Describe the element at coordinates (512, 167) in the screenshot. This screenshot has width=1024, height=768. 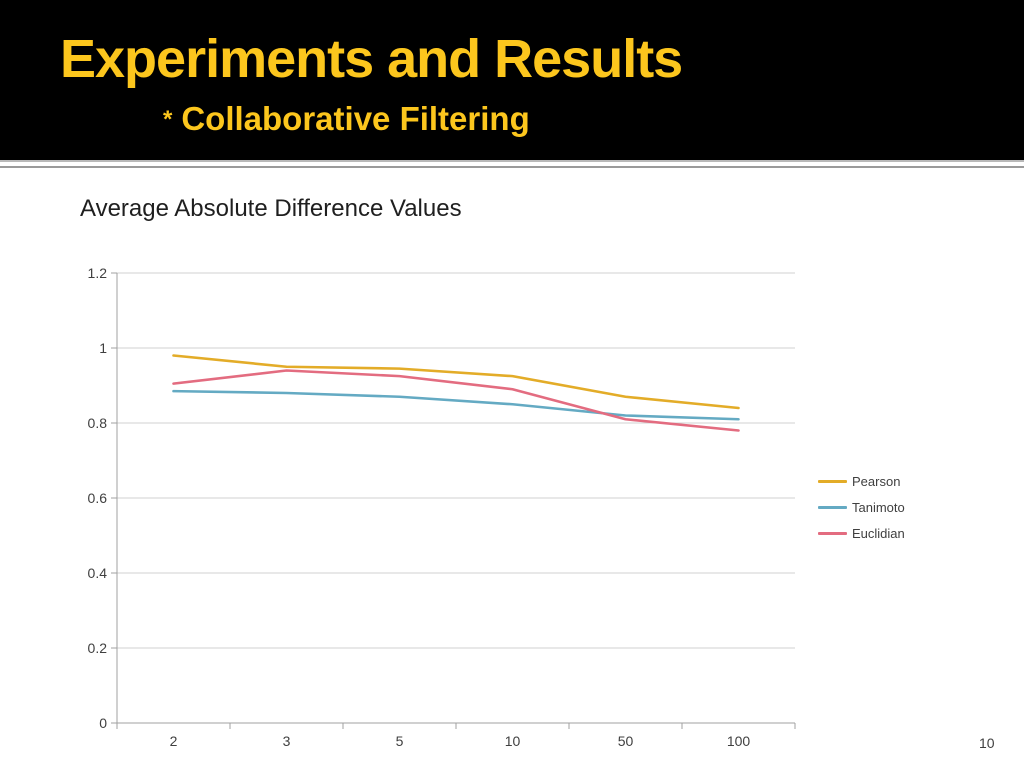
I see `header-divider-dark` at that location.